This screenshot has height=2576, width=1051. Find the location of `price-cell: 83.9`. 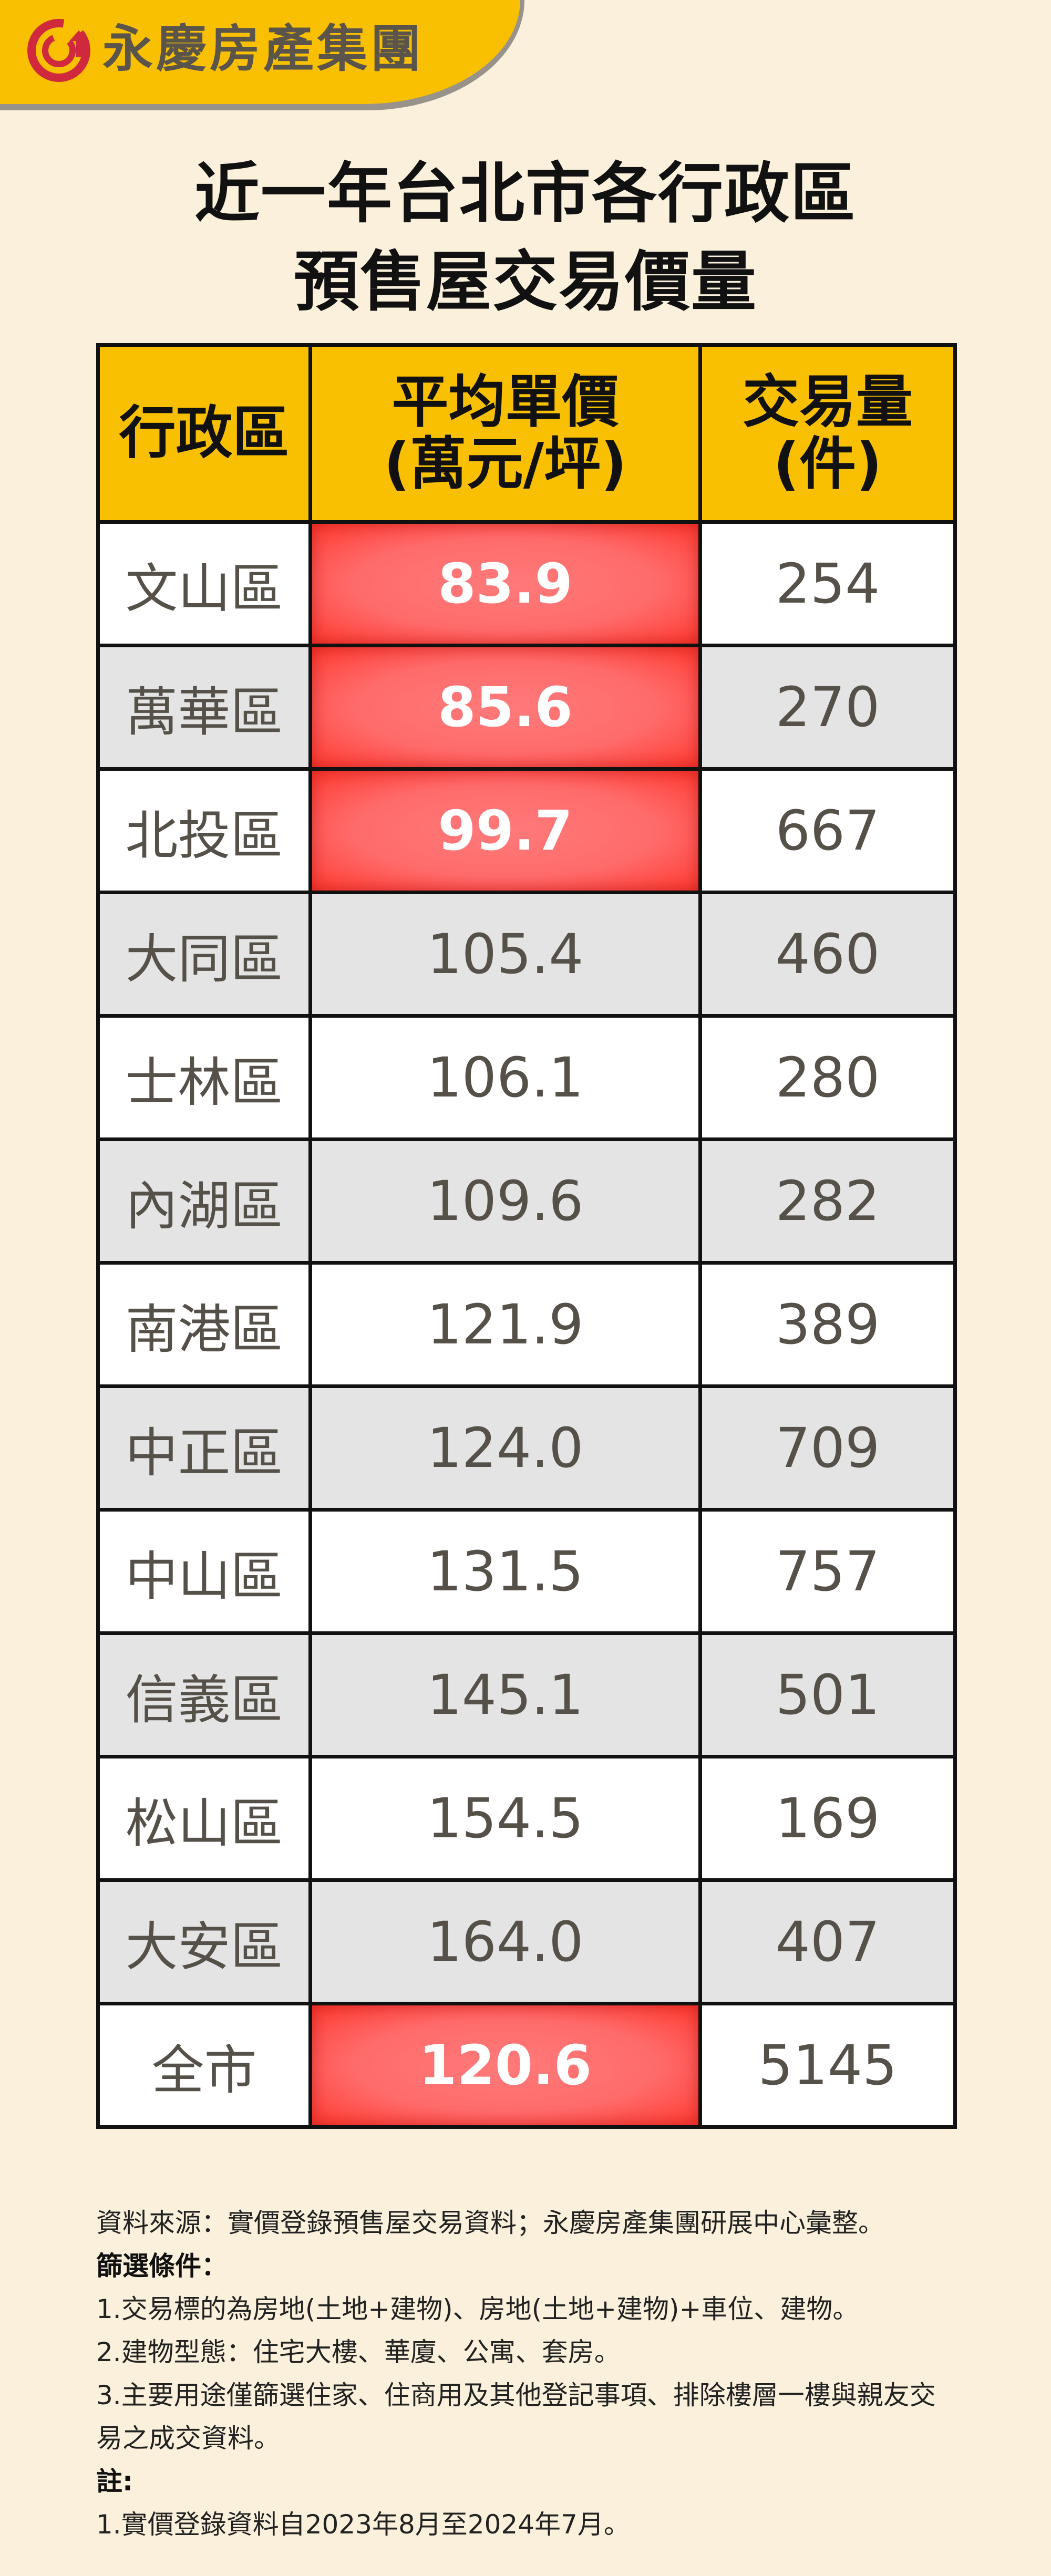

price-cell: 83.9 is located at coordinates (505, 583).